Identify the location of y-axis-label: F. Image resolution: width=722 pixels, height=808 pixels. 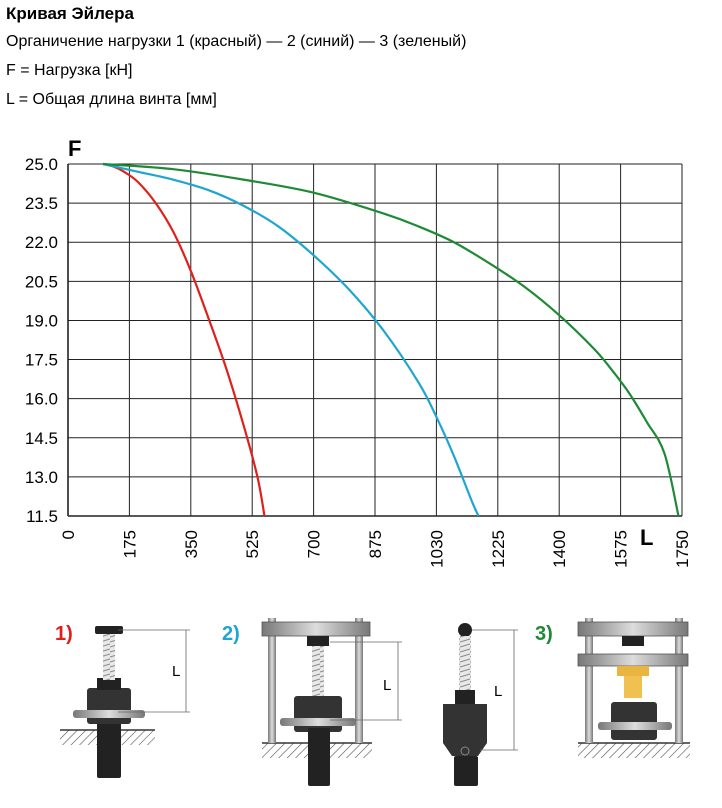
(74, 148).